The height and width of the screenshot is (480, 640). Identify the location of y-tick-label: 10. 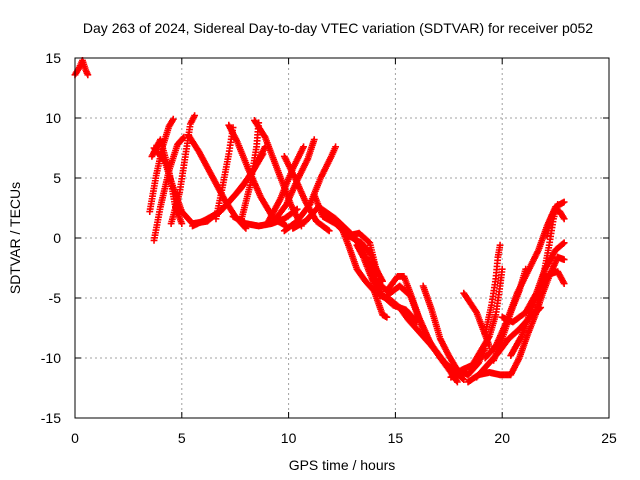
(53, 118).